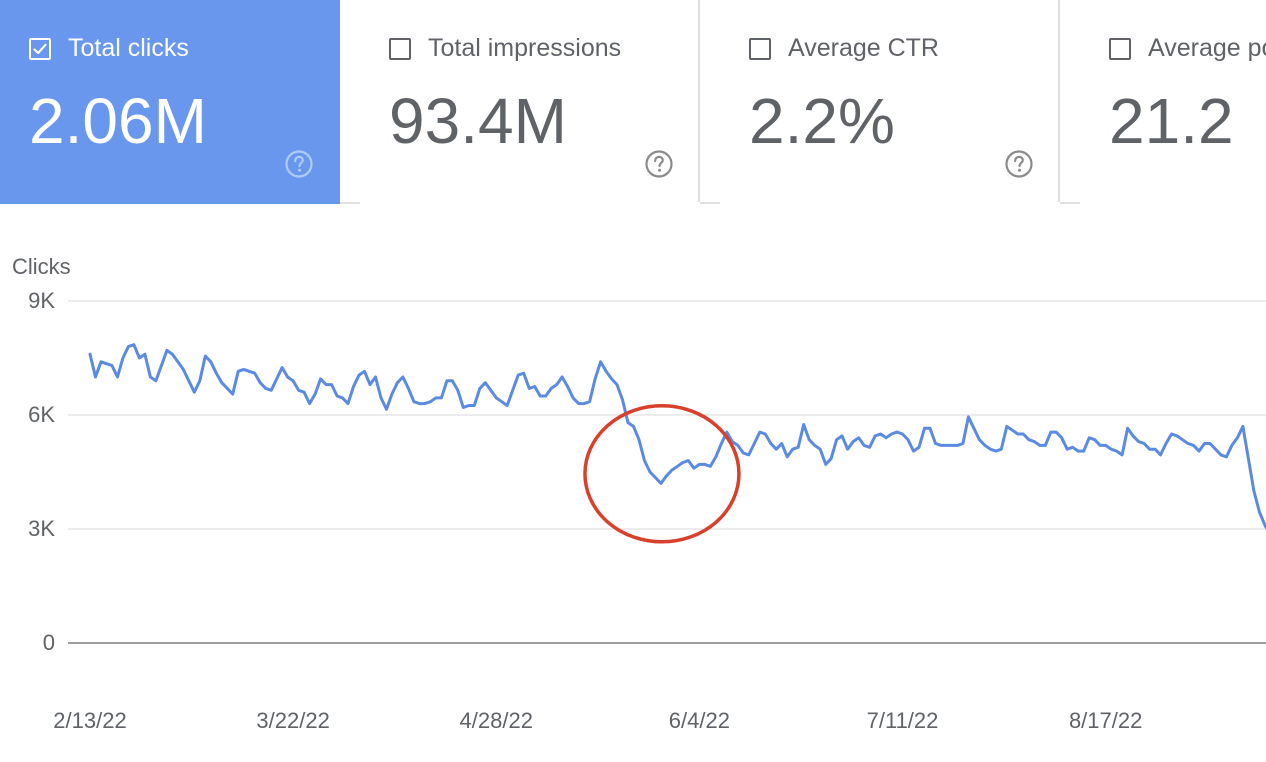 Image resolution: width=1266 pixels, height=762 pixels. Describe the element at coordinates (292, 720) in the screenshot. I see `x-tick-label: 3/22/22` at that location.